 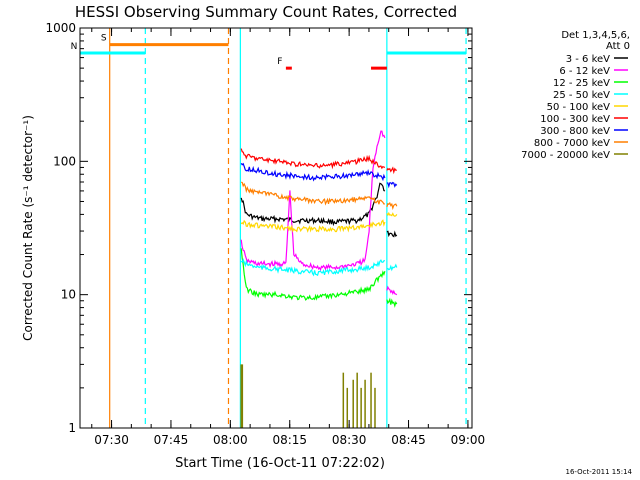 What do you see at coordinates (581, 95) in the screenshot?
I see `legend-label: 25 - 50 keV` at bounding box center [581, 95].